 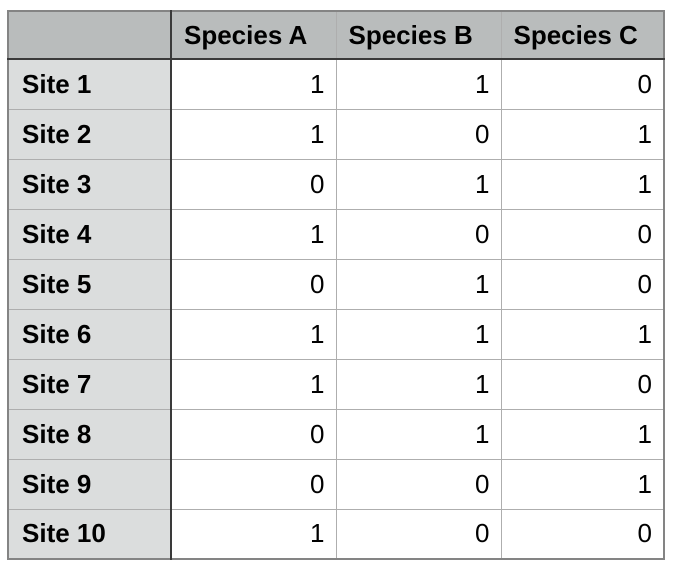 What do you see at coordinates (89, 384) in the screenshot?
I see `row-label: Site 7` at bounding box center [89, 384].